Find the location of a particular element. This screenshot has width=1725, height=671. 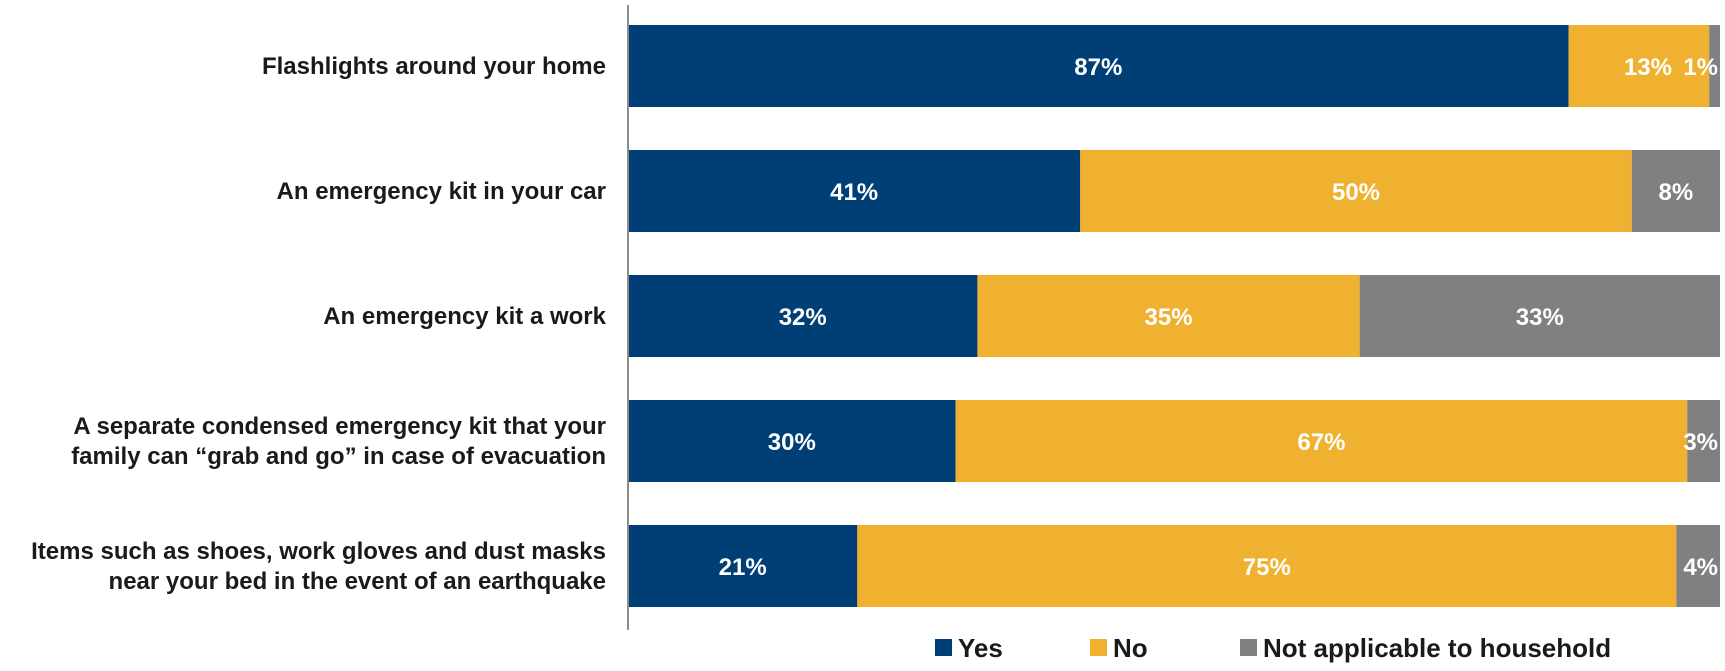

category-label: An emergency kit a work is located at coordinates (464, 316).